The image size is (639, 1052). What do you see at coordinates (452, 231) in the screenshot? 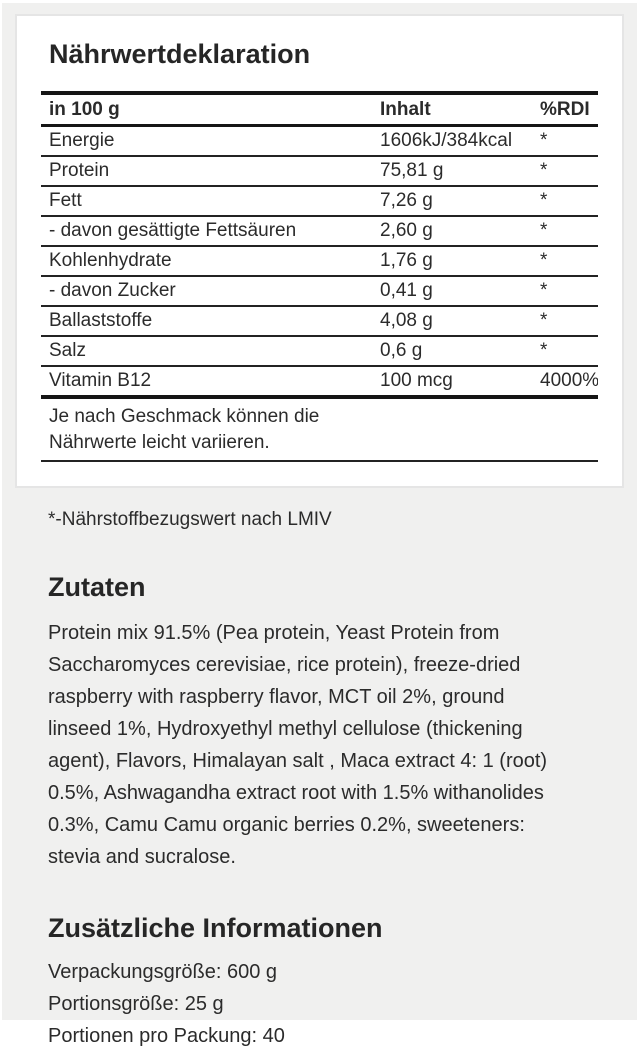
I see `nutrient-value: 2,60 g` at bounding box center [452, 231].